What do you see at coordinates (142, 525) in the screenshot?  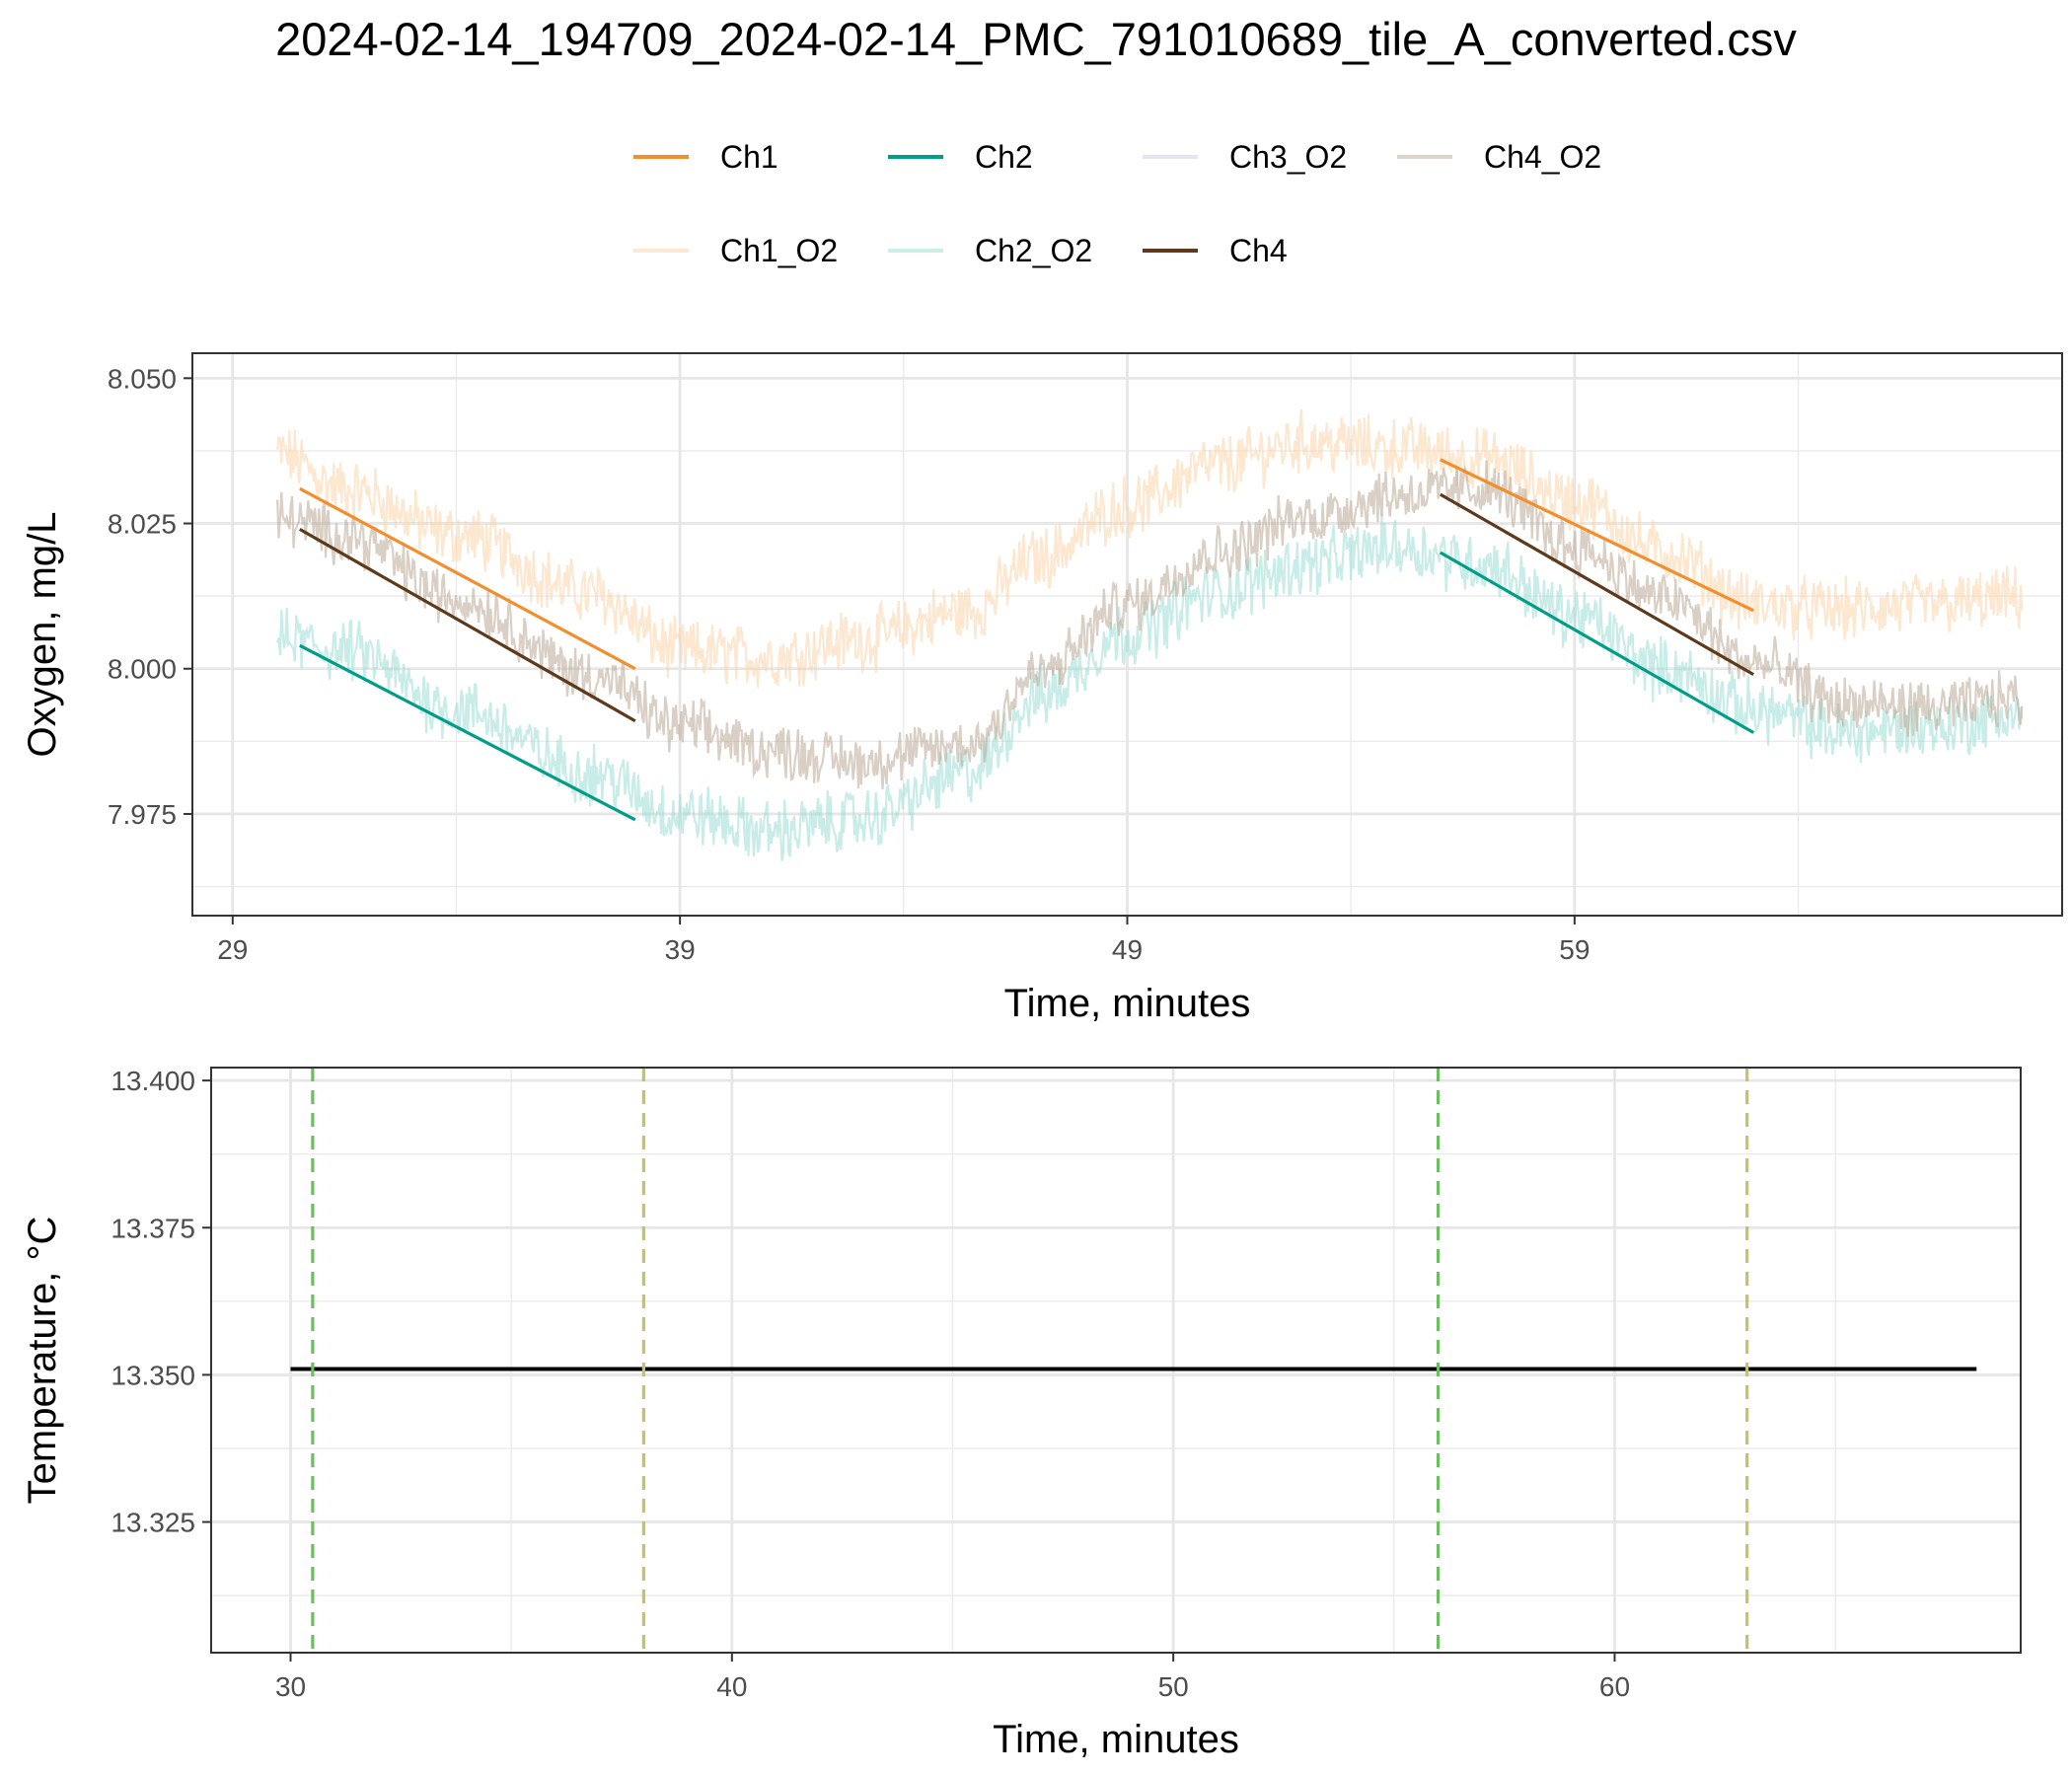 I see `y-tick-label: 8.025` at bounding box center [142, 525].